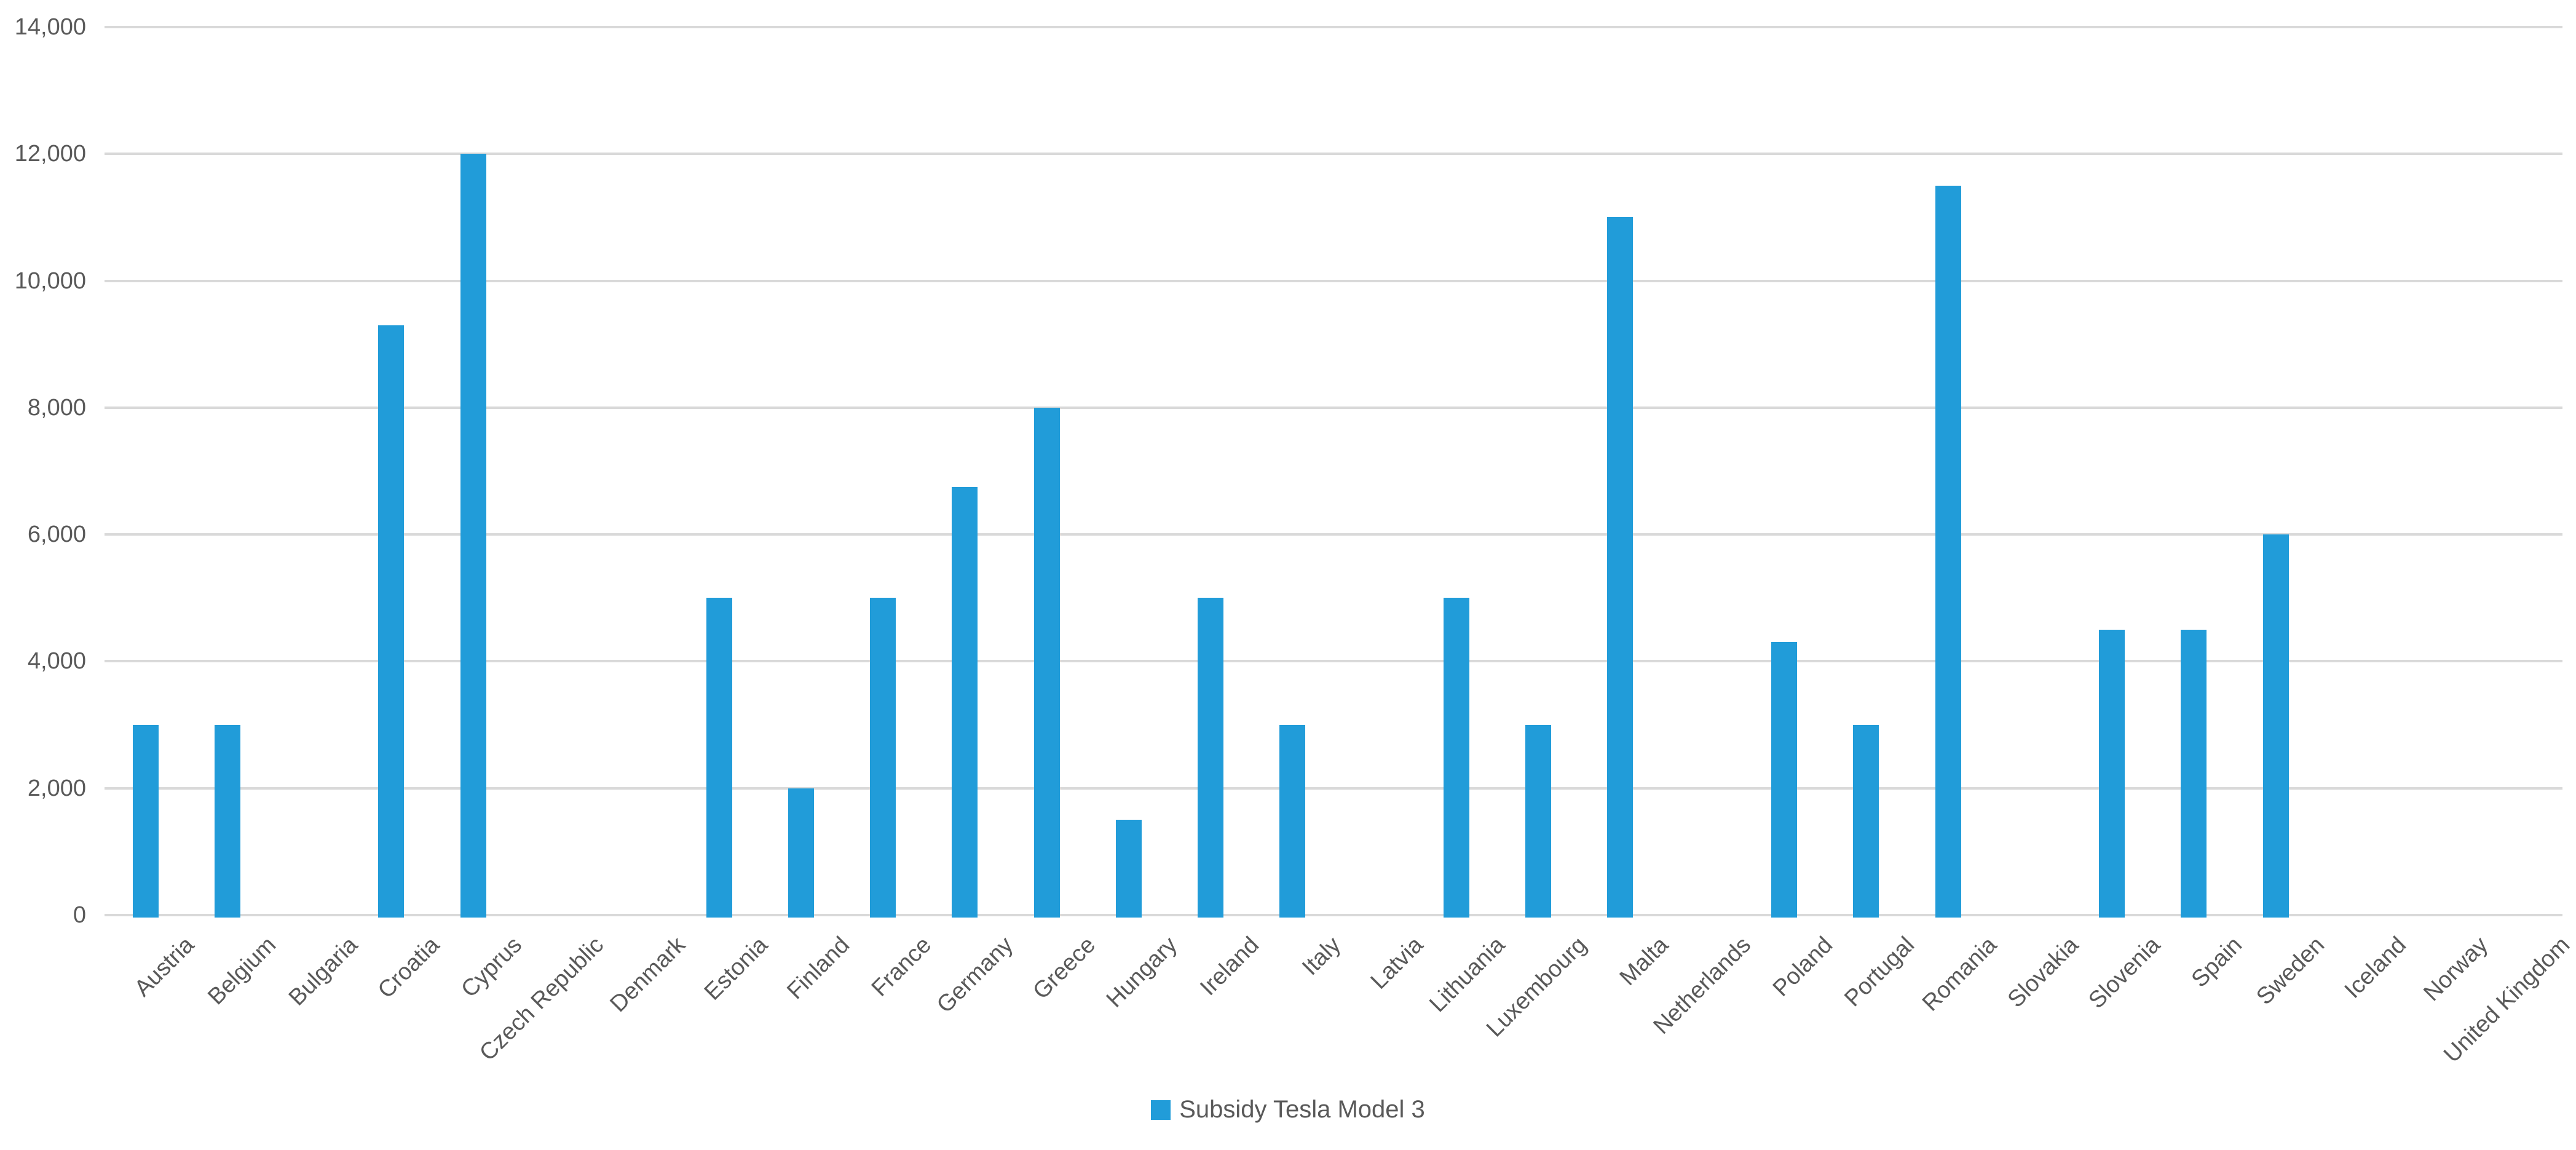  I want to click on bar-portugal, so click(1866, 821).